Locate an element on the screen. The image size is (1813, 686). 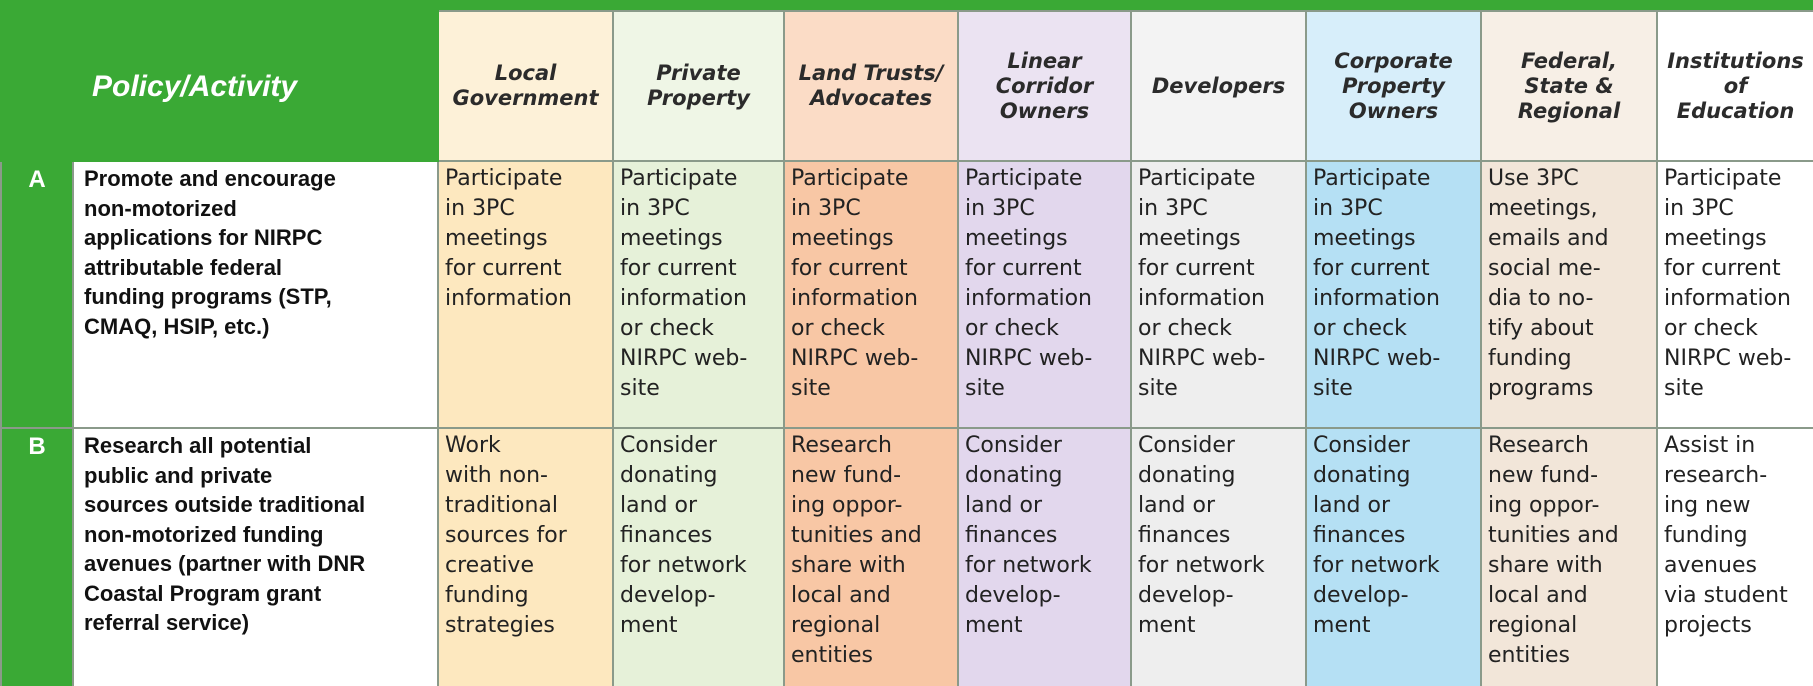
column-header-line: State & is located at coordinates (1569, 85).